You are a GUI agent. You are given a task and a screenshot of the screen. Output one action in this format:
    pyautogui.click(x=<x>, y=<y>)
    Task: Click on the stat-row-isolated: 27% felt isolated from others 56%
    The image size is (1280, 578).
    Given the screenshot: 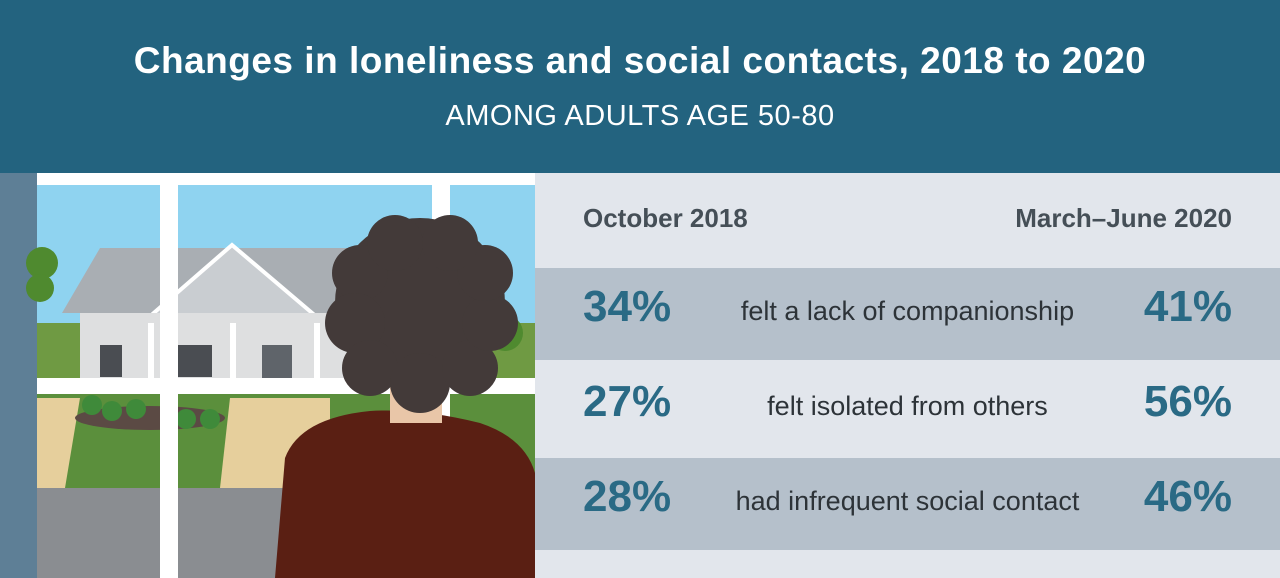 What is the action you would take?
    pyautogui.click(x=907, y=409)
    